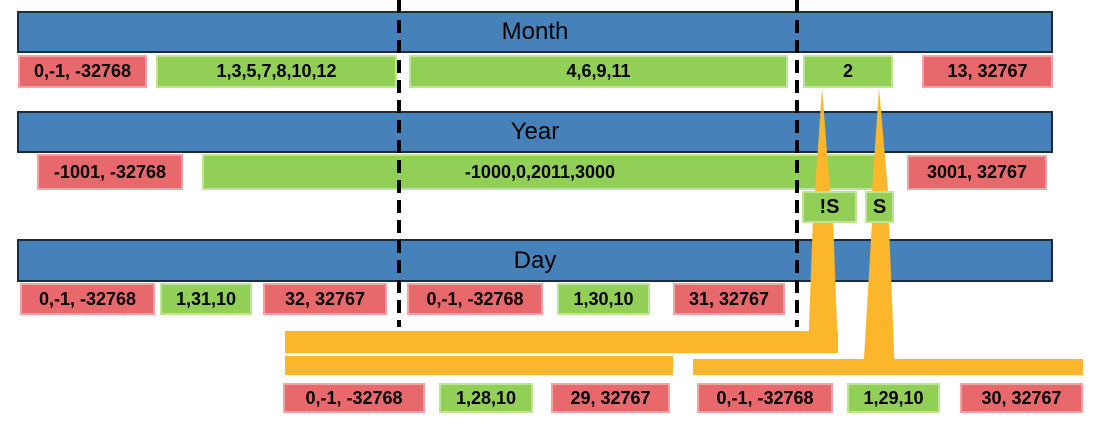 The image size is (1093, 436). Describe the element at coordinates (82, 71) in the screenshot. I see `month-partition-invalid-low: 0,-1, -32768` at that location.